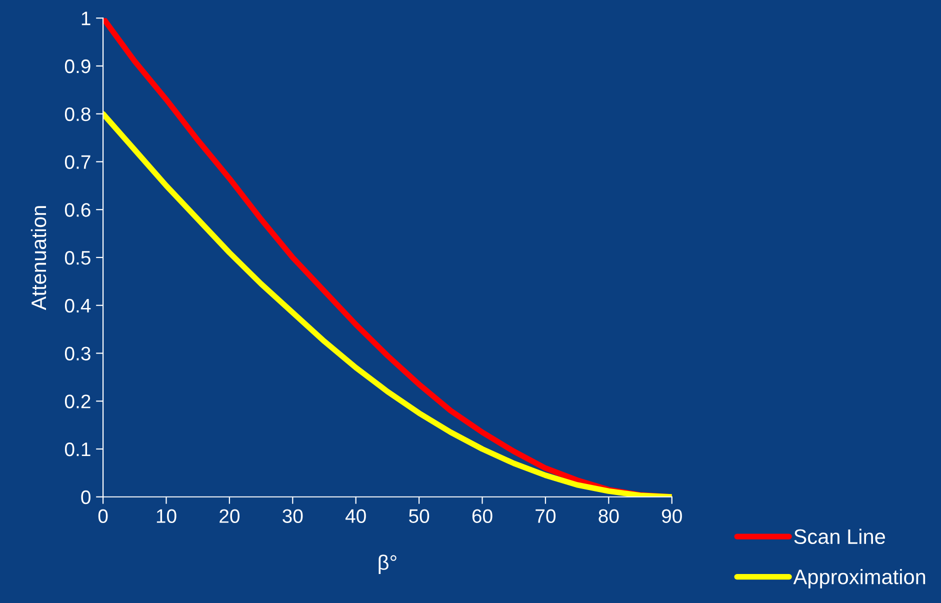  Describe the element at coordinates (230, 516) in the screenshot. I see `x-tick-label: 20` at that location.